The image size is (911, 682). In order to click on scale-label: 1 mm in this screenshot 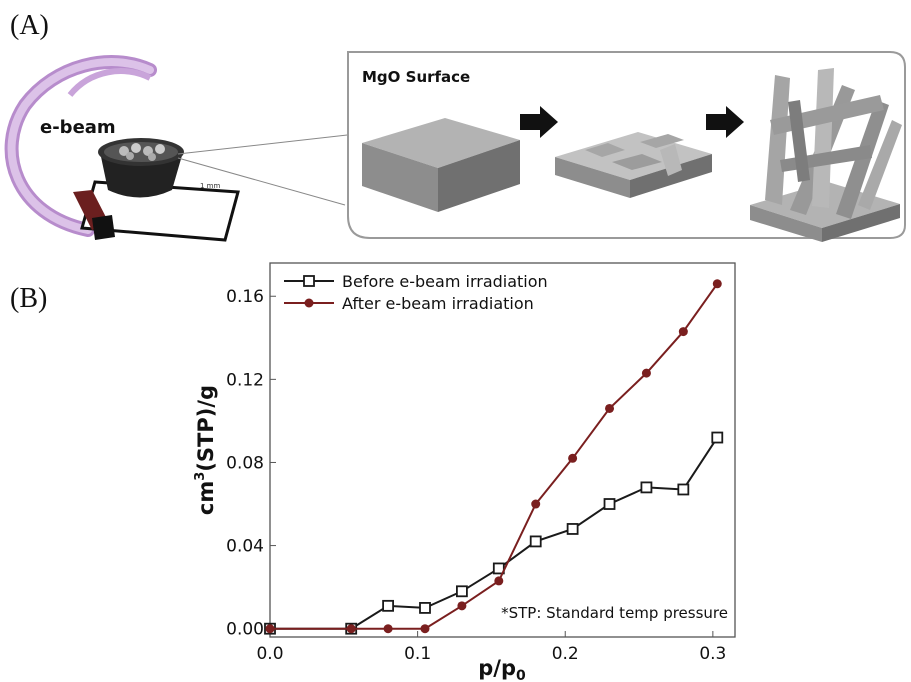, I will do `click(210, 186)`.